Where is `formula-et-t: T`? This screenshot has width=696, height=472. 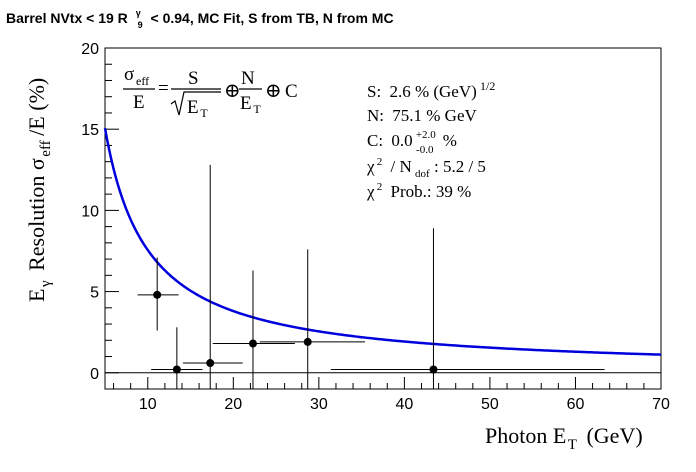
formula-et-t: T is located at coordinates (257, 109).